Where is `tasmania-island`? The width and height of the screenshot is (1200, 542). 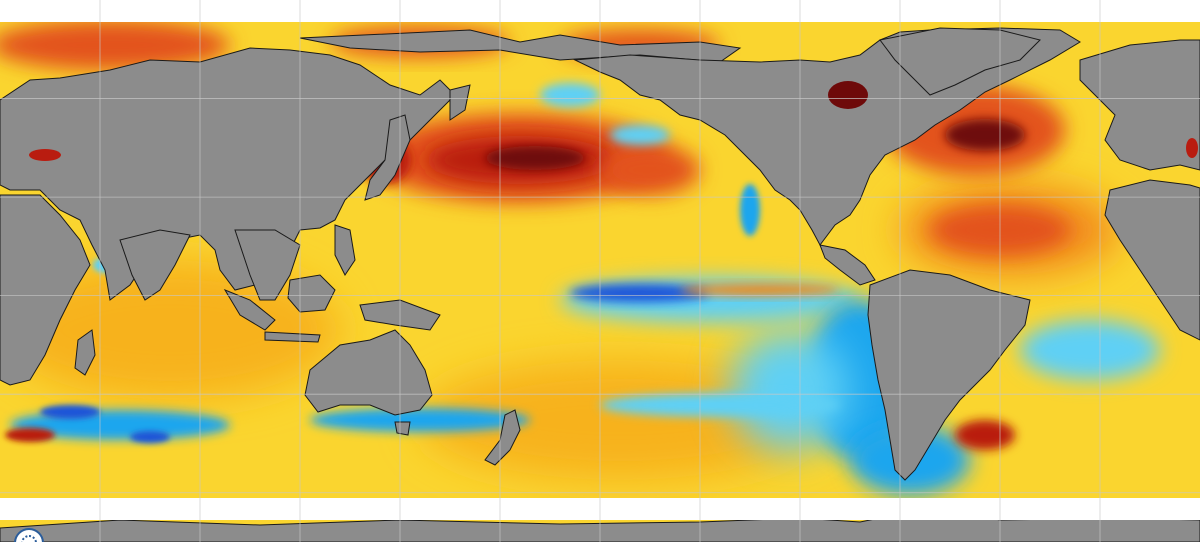 tasmania-island is located at coordinates (402, 428).